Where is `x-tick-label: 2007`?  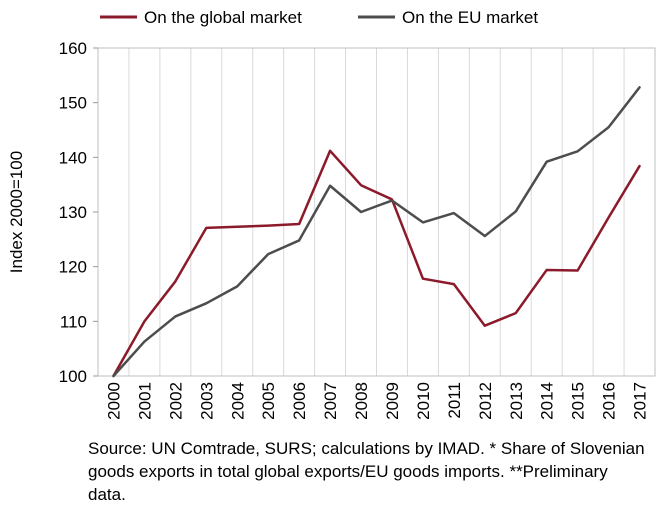 x-tick-label: 2007 is located at coordinates (330, 401).